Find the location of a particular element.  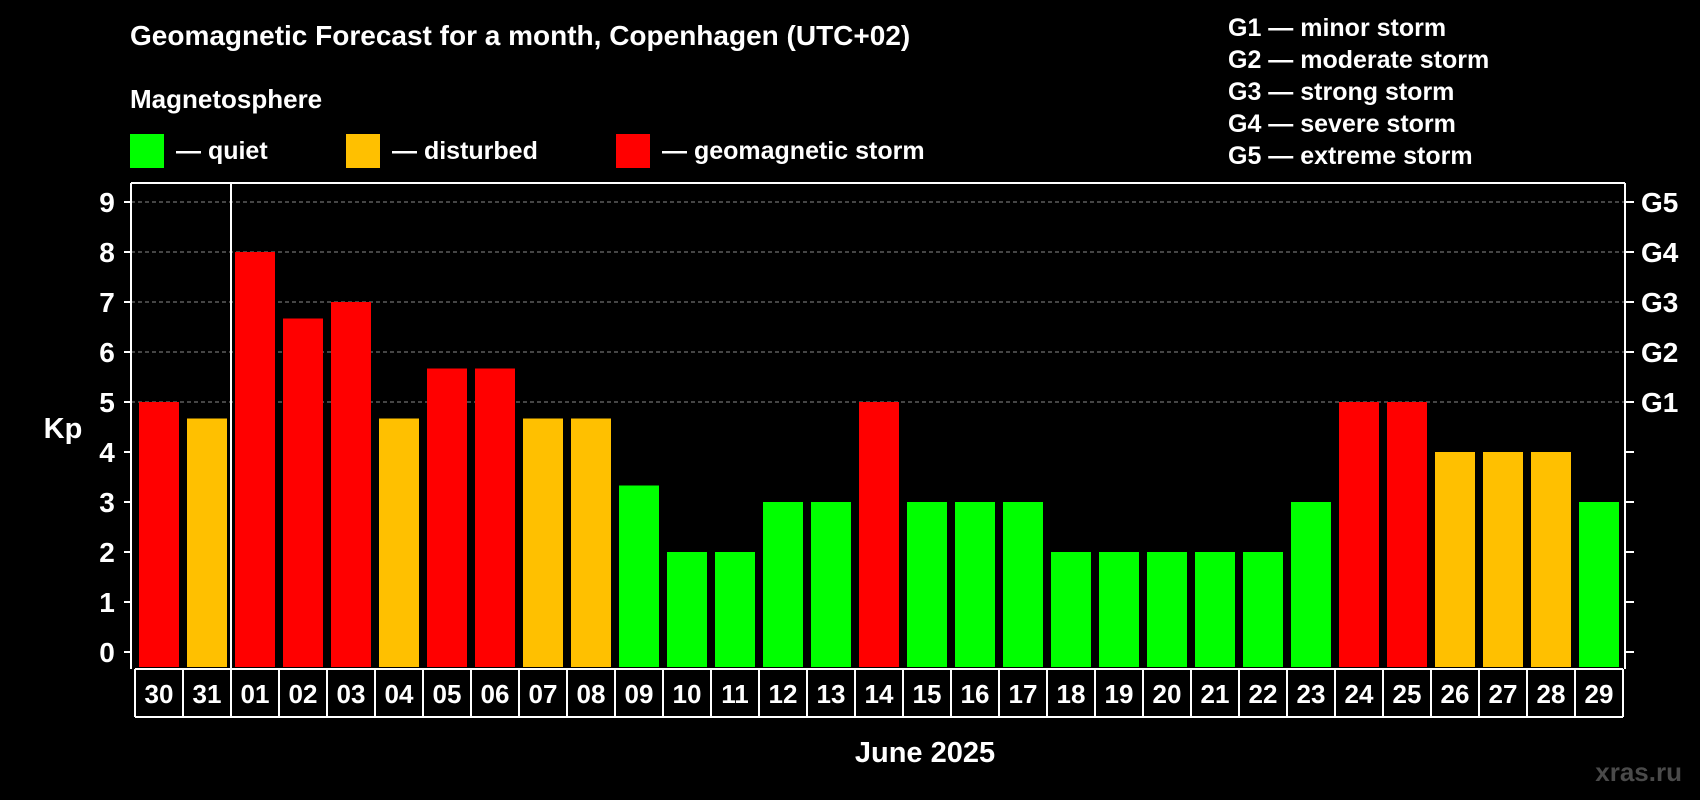

x-tick-label-10: 10 is located at coordinates (687, 694).